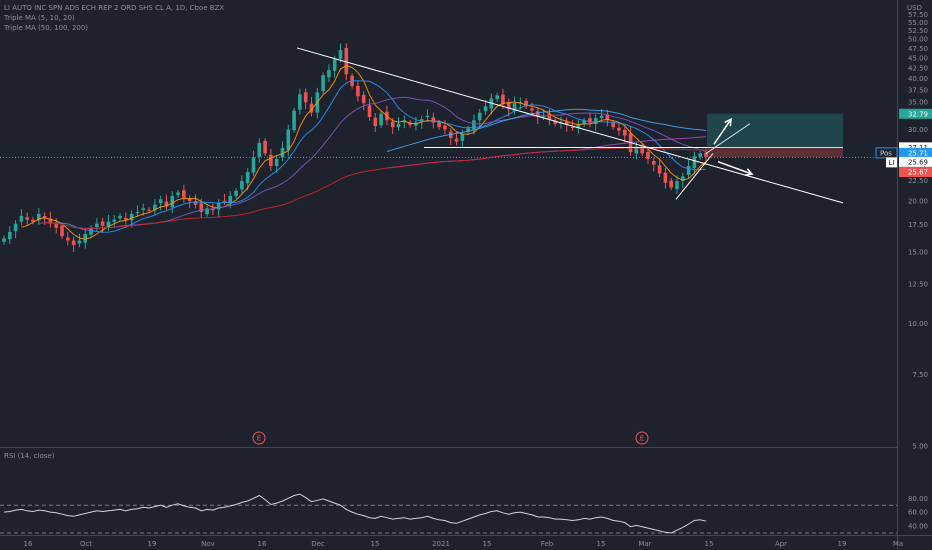 The width and height of the screenshot is (932, 550). I want to click on price-axis-tick: 47.50, so click(918, 49).